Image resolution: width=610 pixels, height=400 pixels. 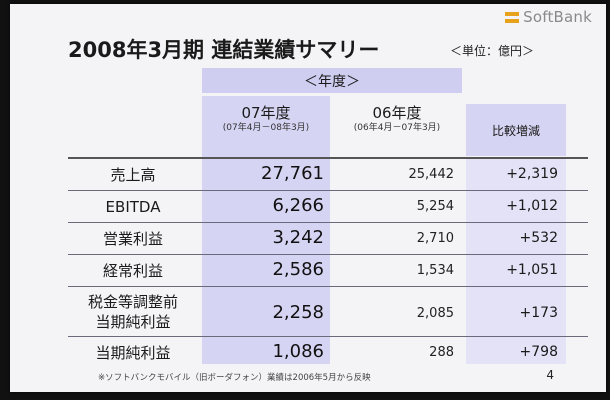 What do you see at coordinates (435, 206) in the screenshot?
I see `row-value-previous: 5,254` at bounding box center [435, 206].